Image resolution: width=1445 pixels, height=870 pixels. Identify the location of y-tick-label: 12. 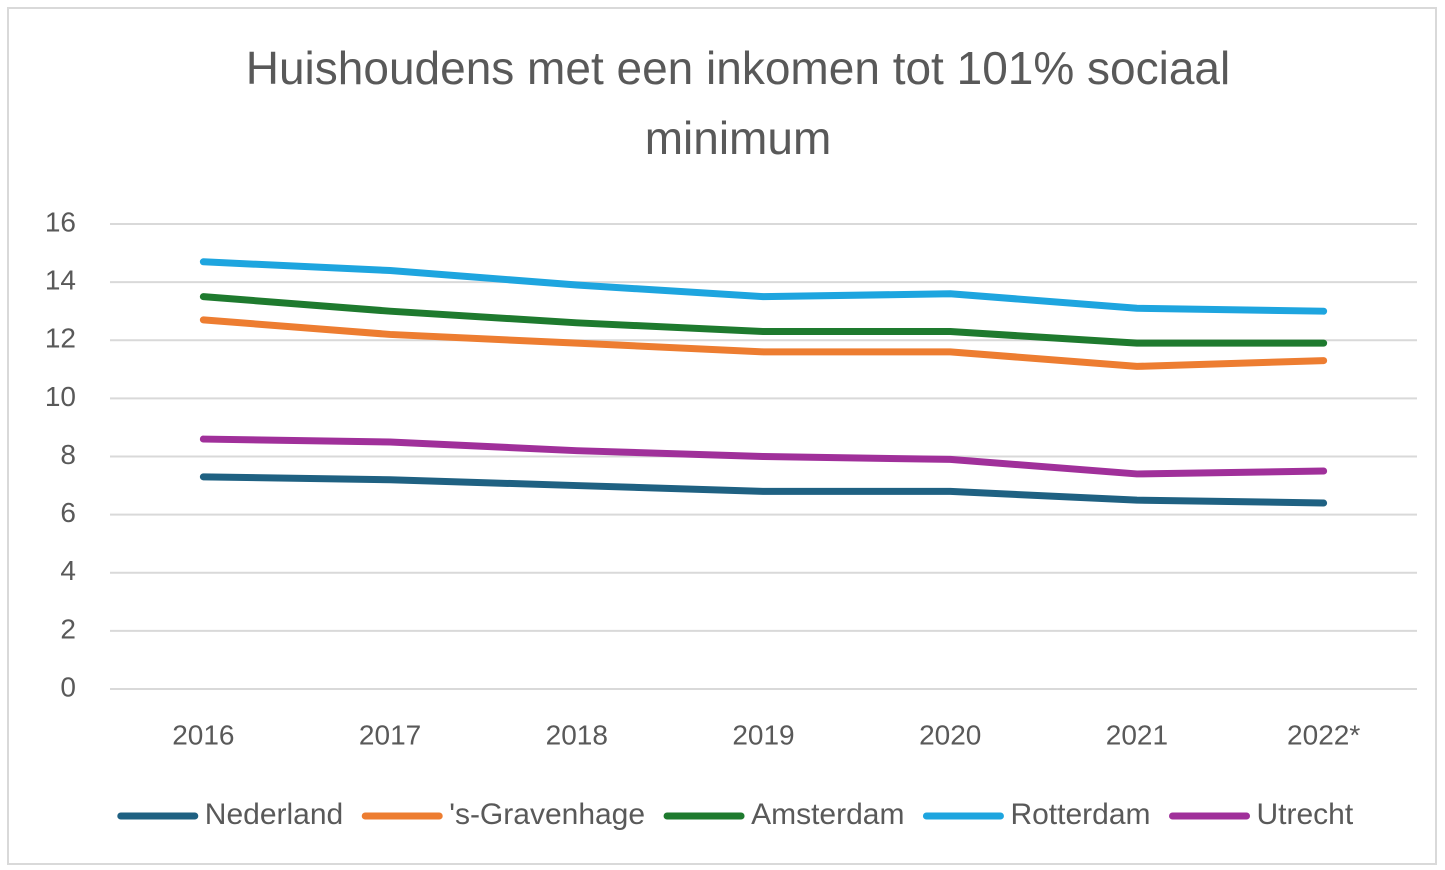
(60, 338).